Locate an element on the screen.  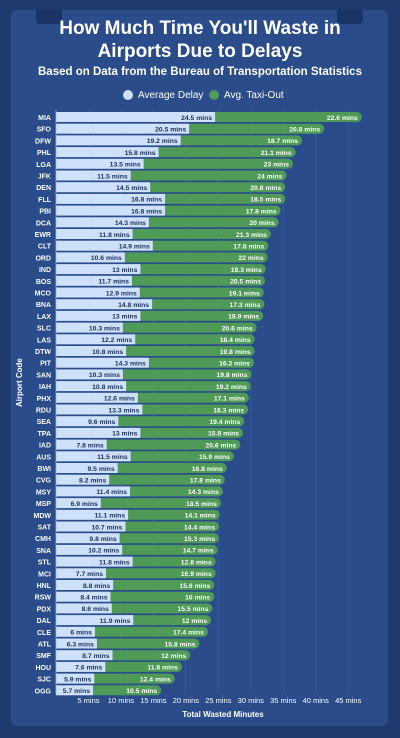
x-tick-label: 5 mins is located at coordinates (88, 700).